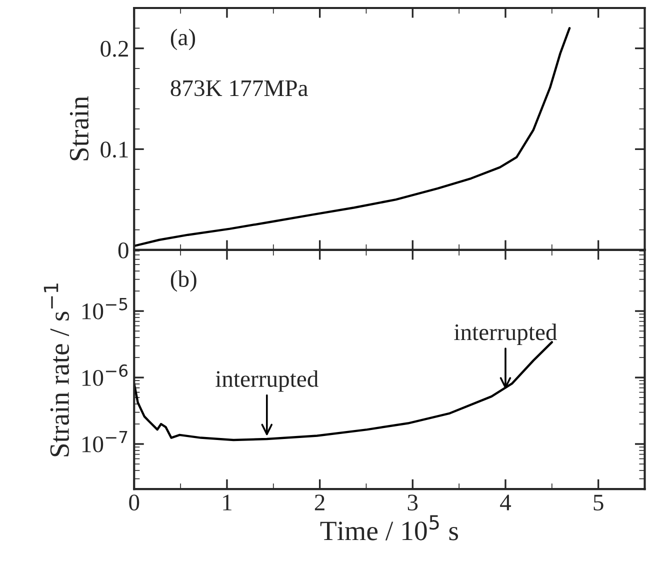  What do you see at coordinates (105, 309) in the screenshot?
I see `y-tick-label: 10$^{−5}$` at bounding box center [105, 309].